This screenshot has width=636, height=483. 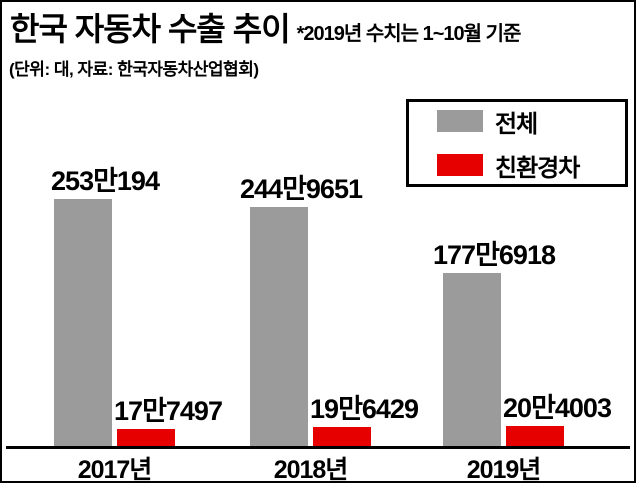 I want to click on legend-item-eco: 친환경차, so click(x=531, y=165).